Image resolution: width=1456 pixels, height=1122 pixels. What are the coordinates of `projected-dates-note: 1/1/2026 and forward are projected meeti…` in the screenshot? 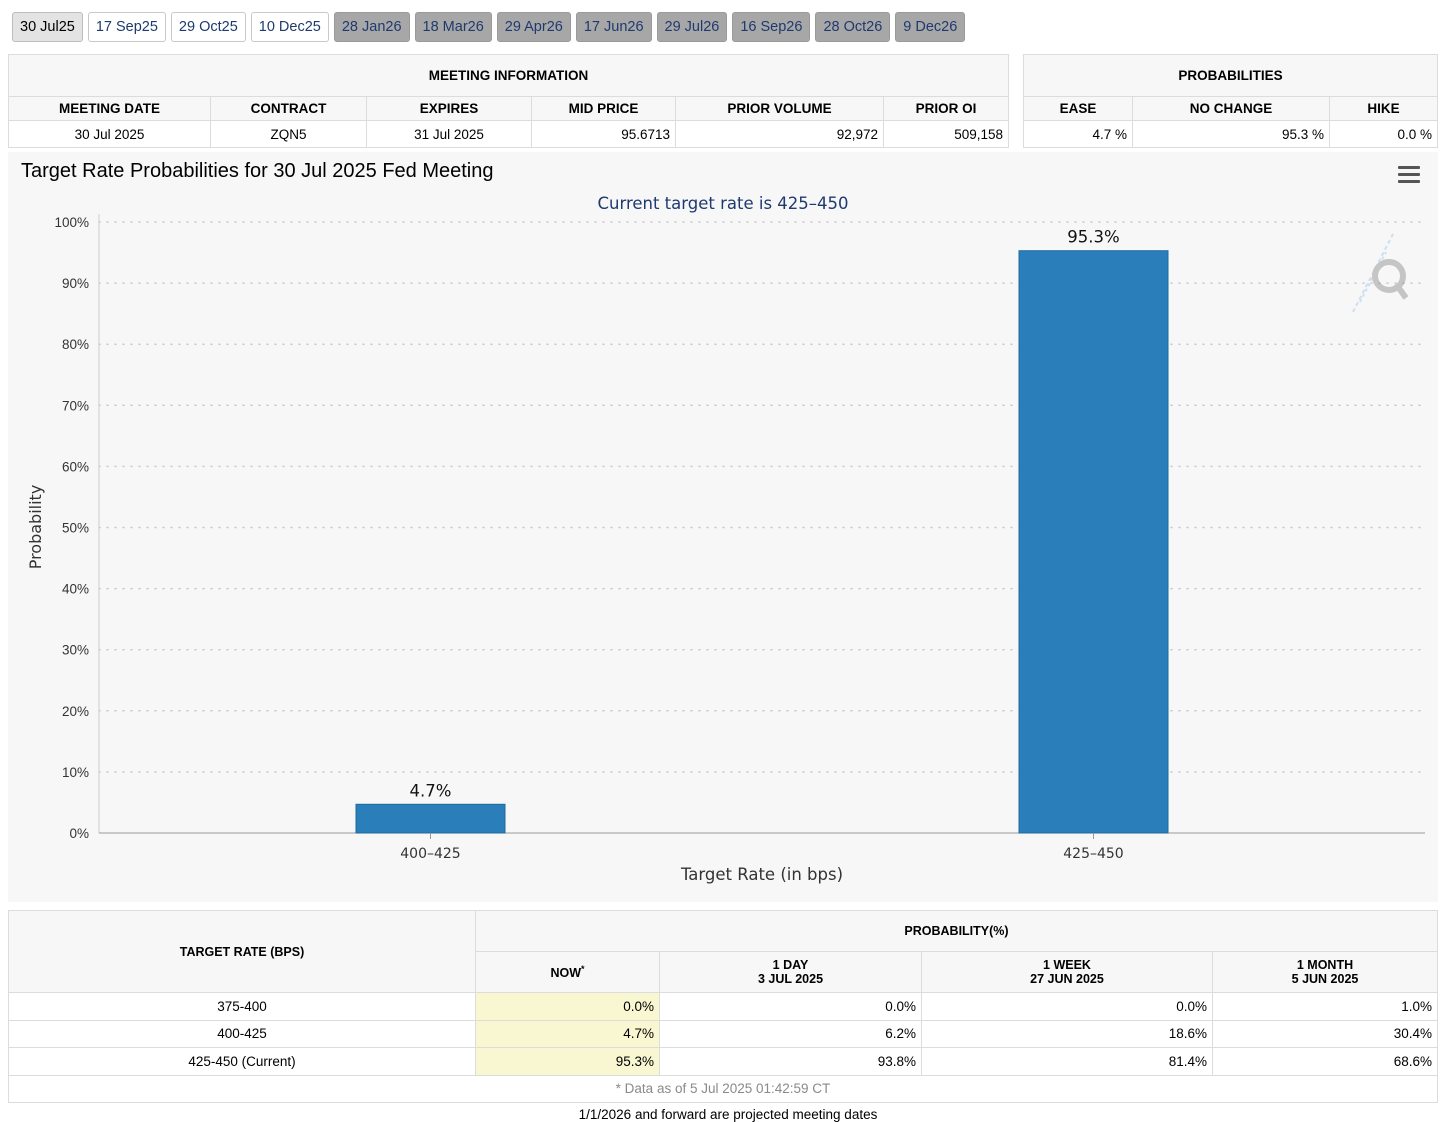 It's located at (728, 1114).